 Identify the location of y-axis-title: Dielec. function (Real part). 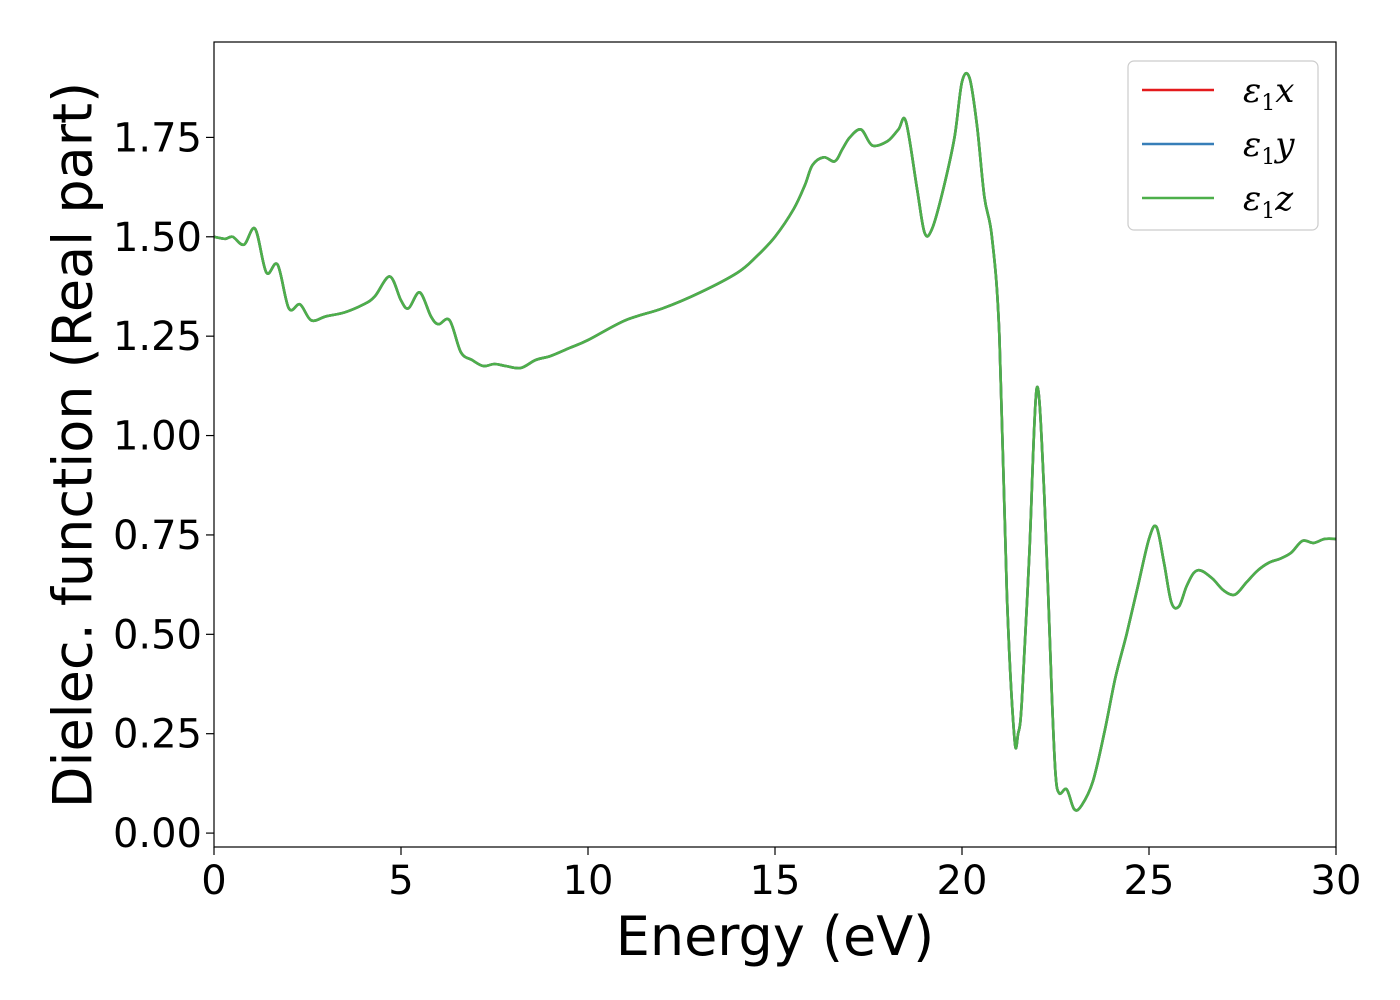
(73, 445).